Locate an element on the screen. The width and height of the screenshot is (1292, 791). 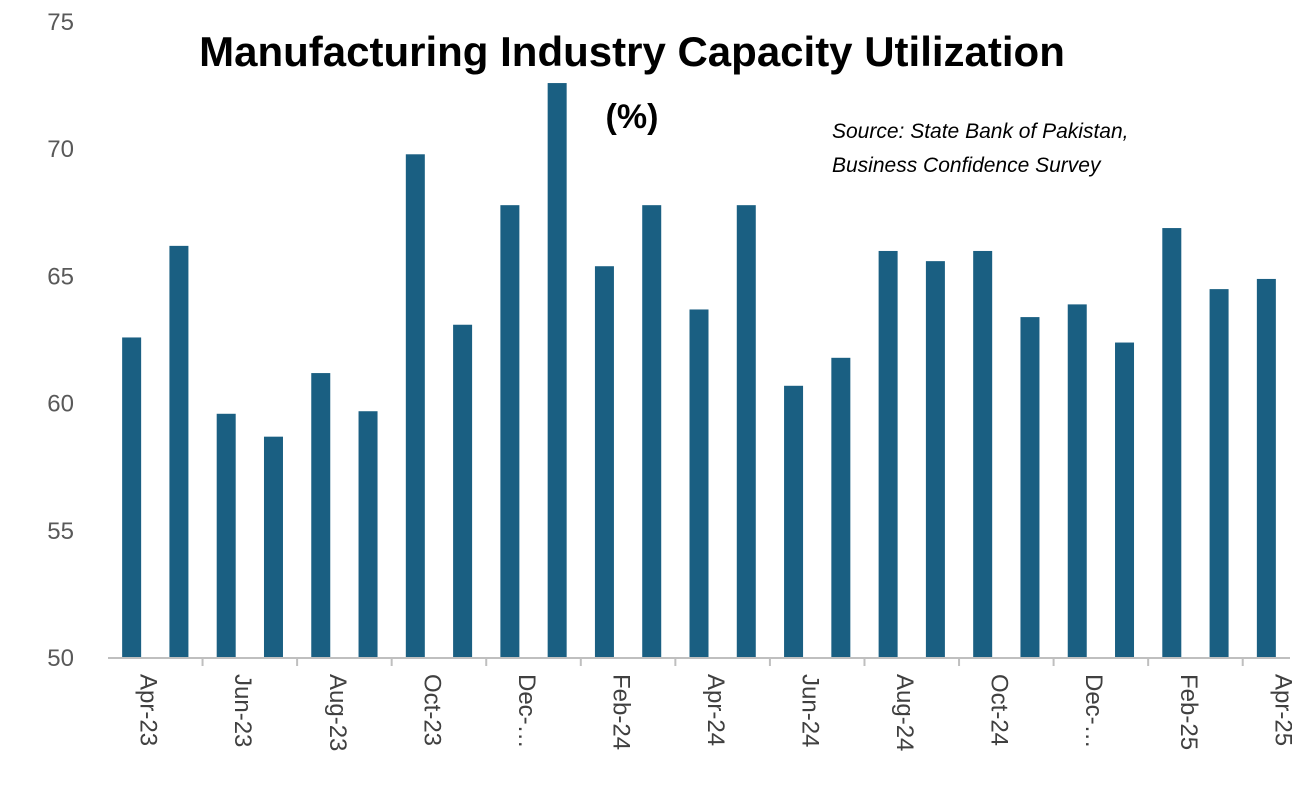
x-tick-label: Apr-23 is located at coordinates (148, 710).